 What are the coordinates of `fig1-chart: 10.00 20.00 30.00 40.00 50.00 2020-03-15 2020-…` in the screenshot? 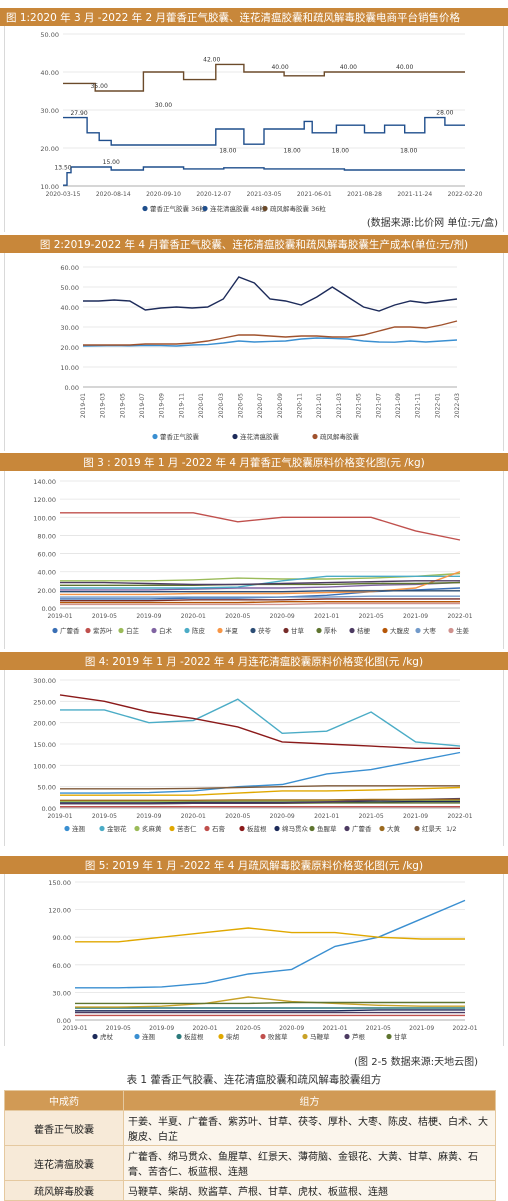 It's located at (261, 122).